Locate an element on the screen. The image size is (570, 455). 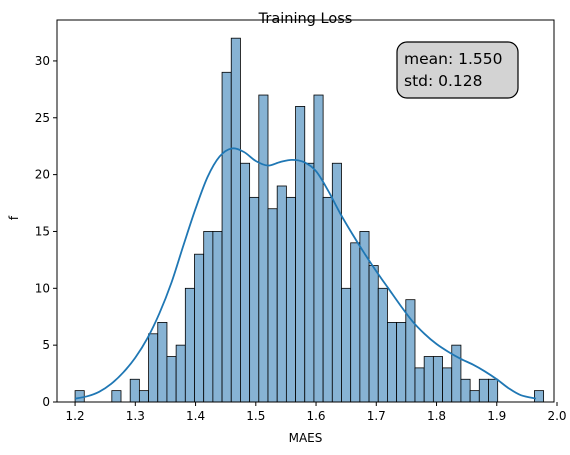
stats-box is located at coordinates (457, 70).